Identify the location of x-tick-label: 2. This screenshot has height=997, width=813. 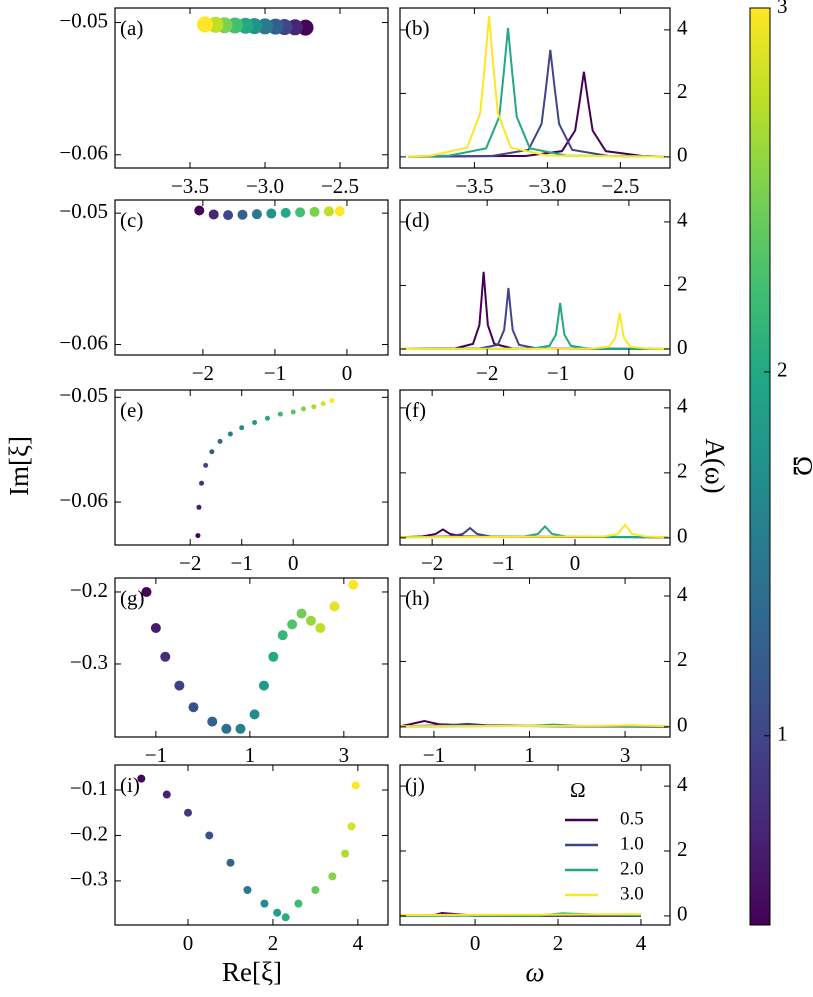
(558, 943).